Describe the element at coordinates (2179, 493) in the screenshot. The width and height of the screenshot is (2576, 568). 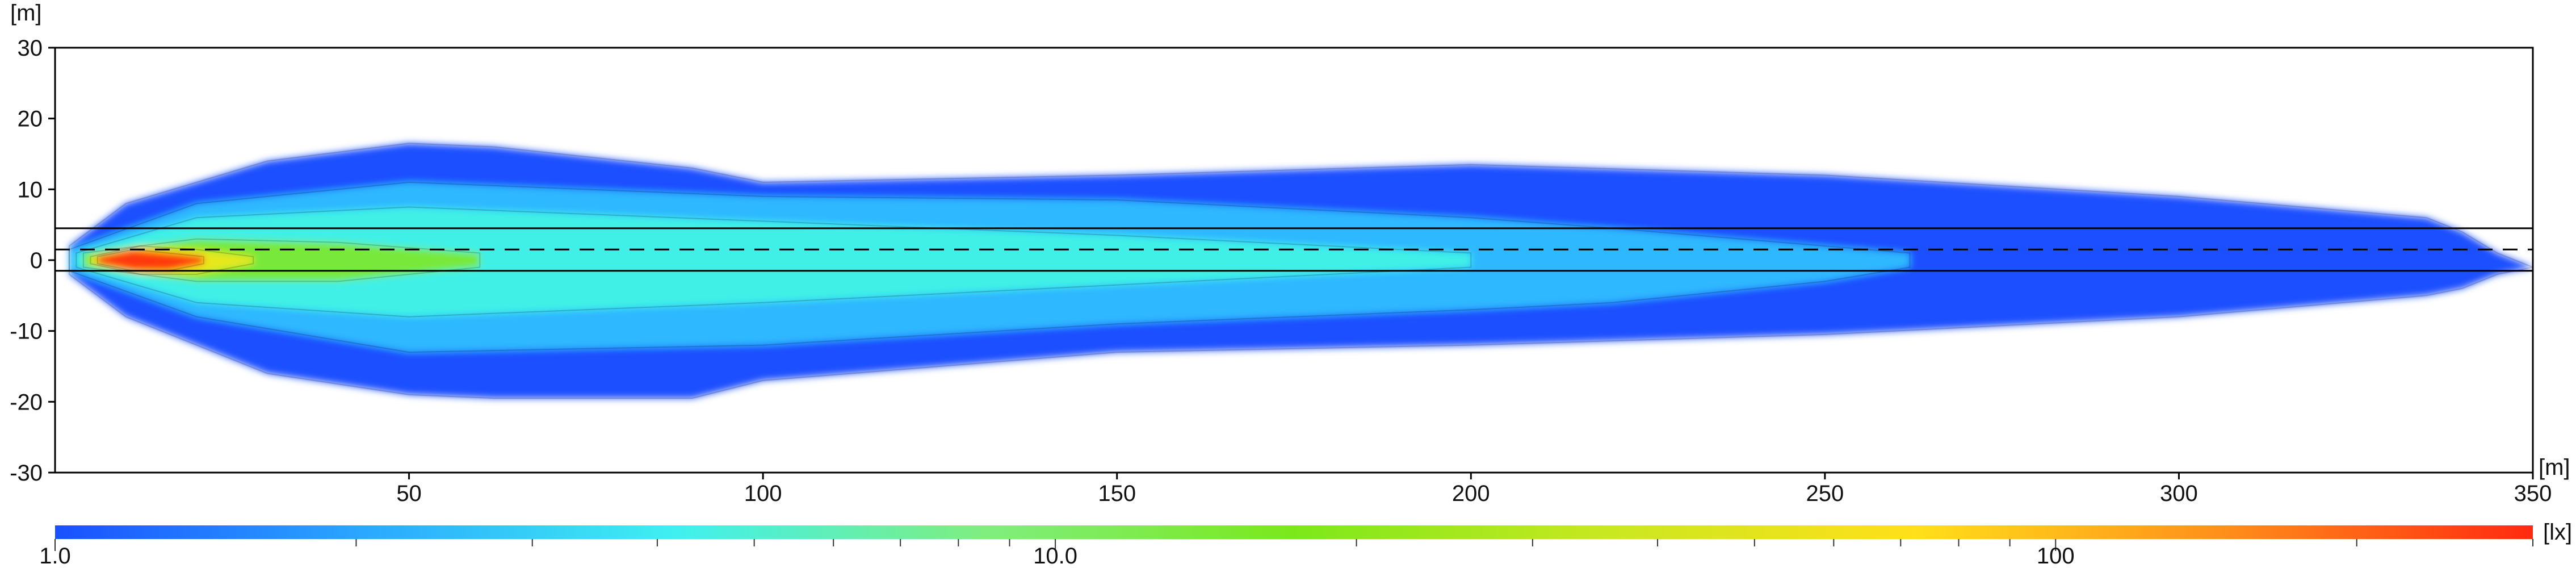
I see `x-tick-label: 300` at that location.